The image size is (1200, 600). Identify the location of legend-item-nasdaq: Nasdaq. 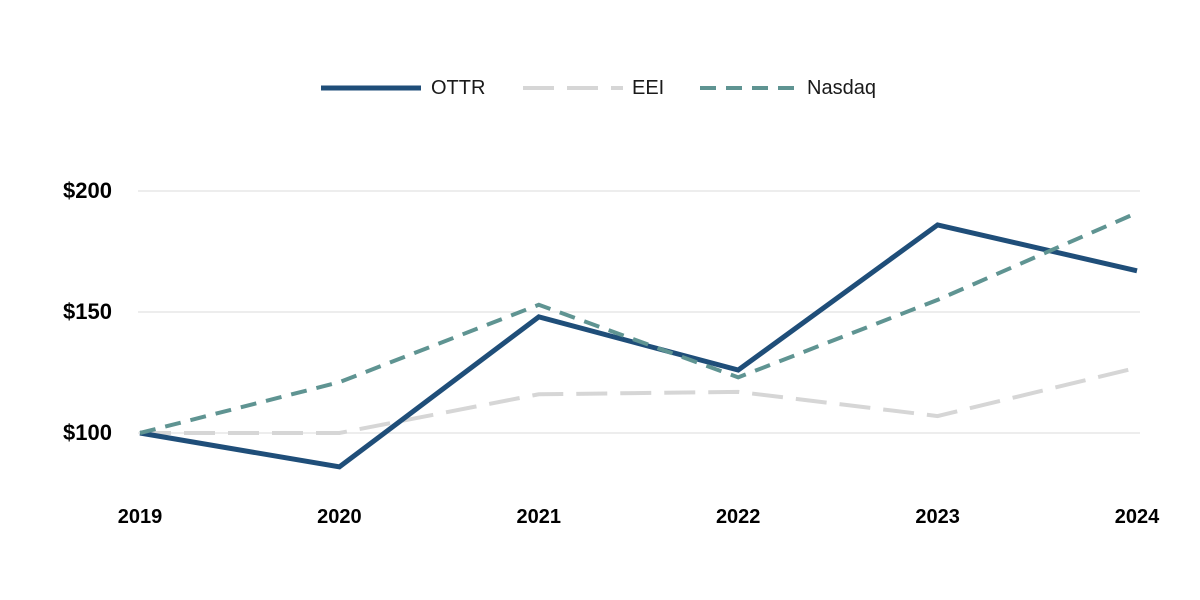
(788, 88).